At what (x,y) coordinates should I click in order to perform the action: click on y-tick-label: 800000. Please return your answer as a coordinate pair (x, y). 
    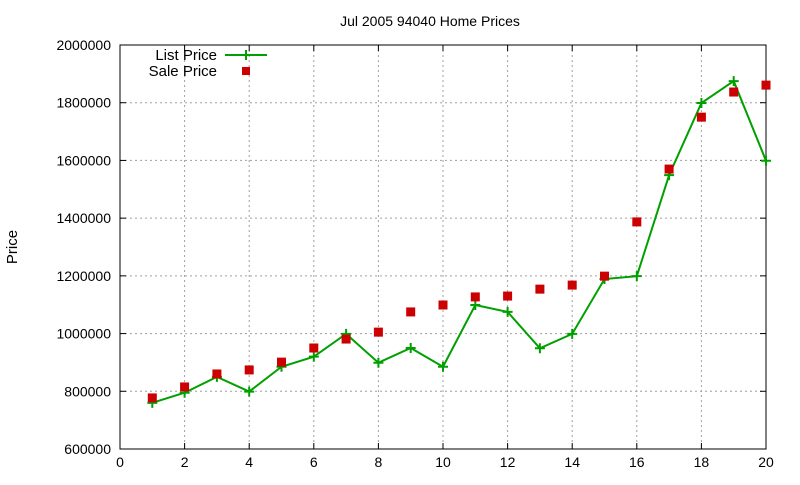
    Looking at the image, I should click on (87, 391).